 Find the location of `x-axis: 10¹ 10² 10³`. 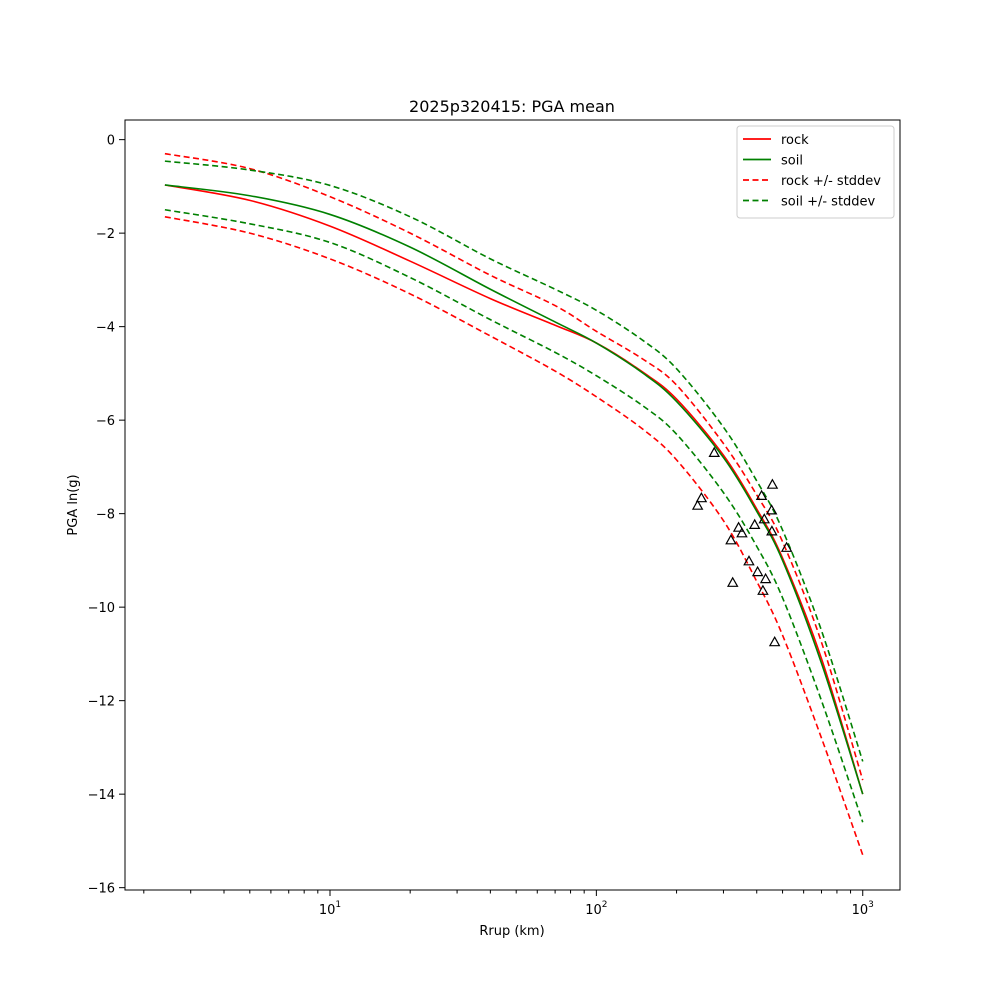

x-axis: 10¹ 10² 10³ is located at coordinates (508, 904).